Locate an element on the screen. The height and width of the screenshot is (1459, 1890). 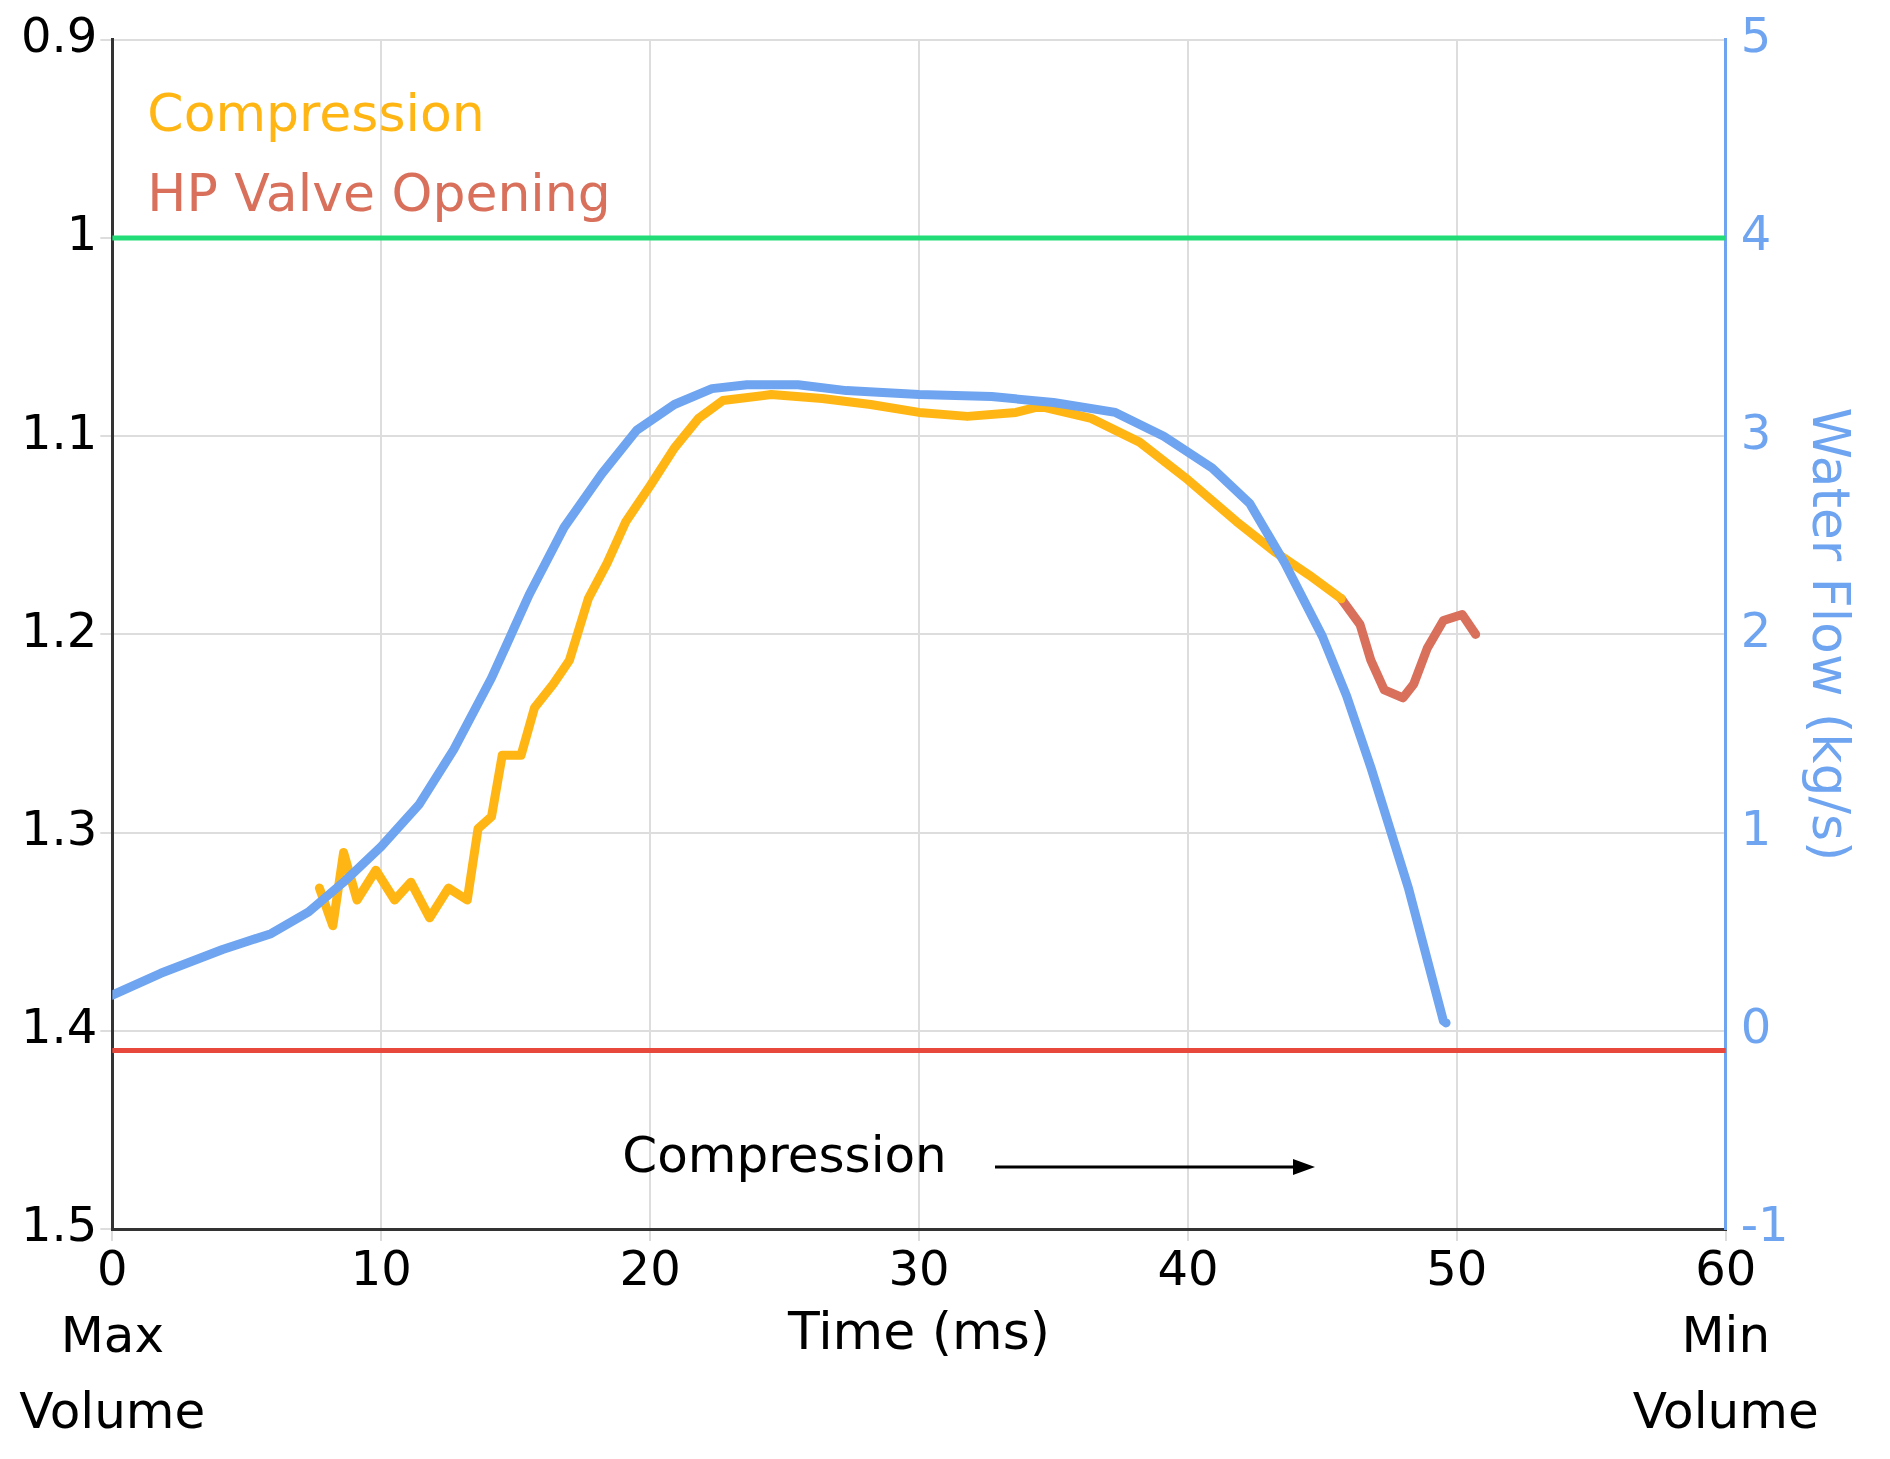
y2-tick-label: 5 is located at coordinates (1756, 35).